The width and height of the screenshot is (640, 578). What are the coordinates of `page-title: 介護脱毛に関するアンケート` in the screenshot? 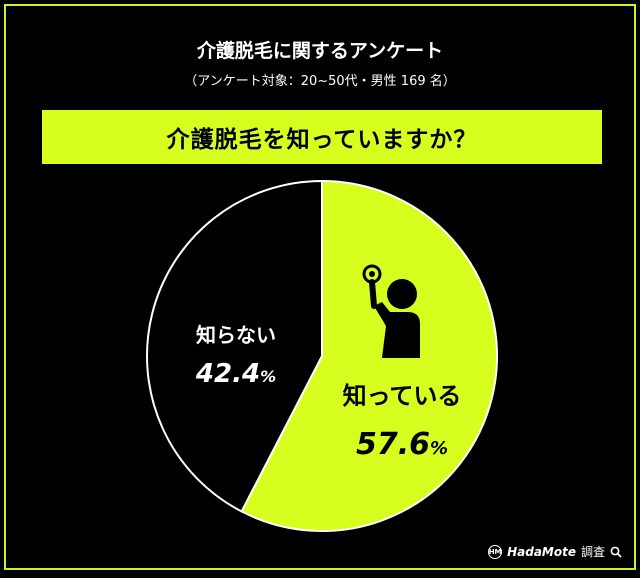 It's located at (320, 51).